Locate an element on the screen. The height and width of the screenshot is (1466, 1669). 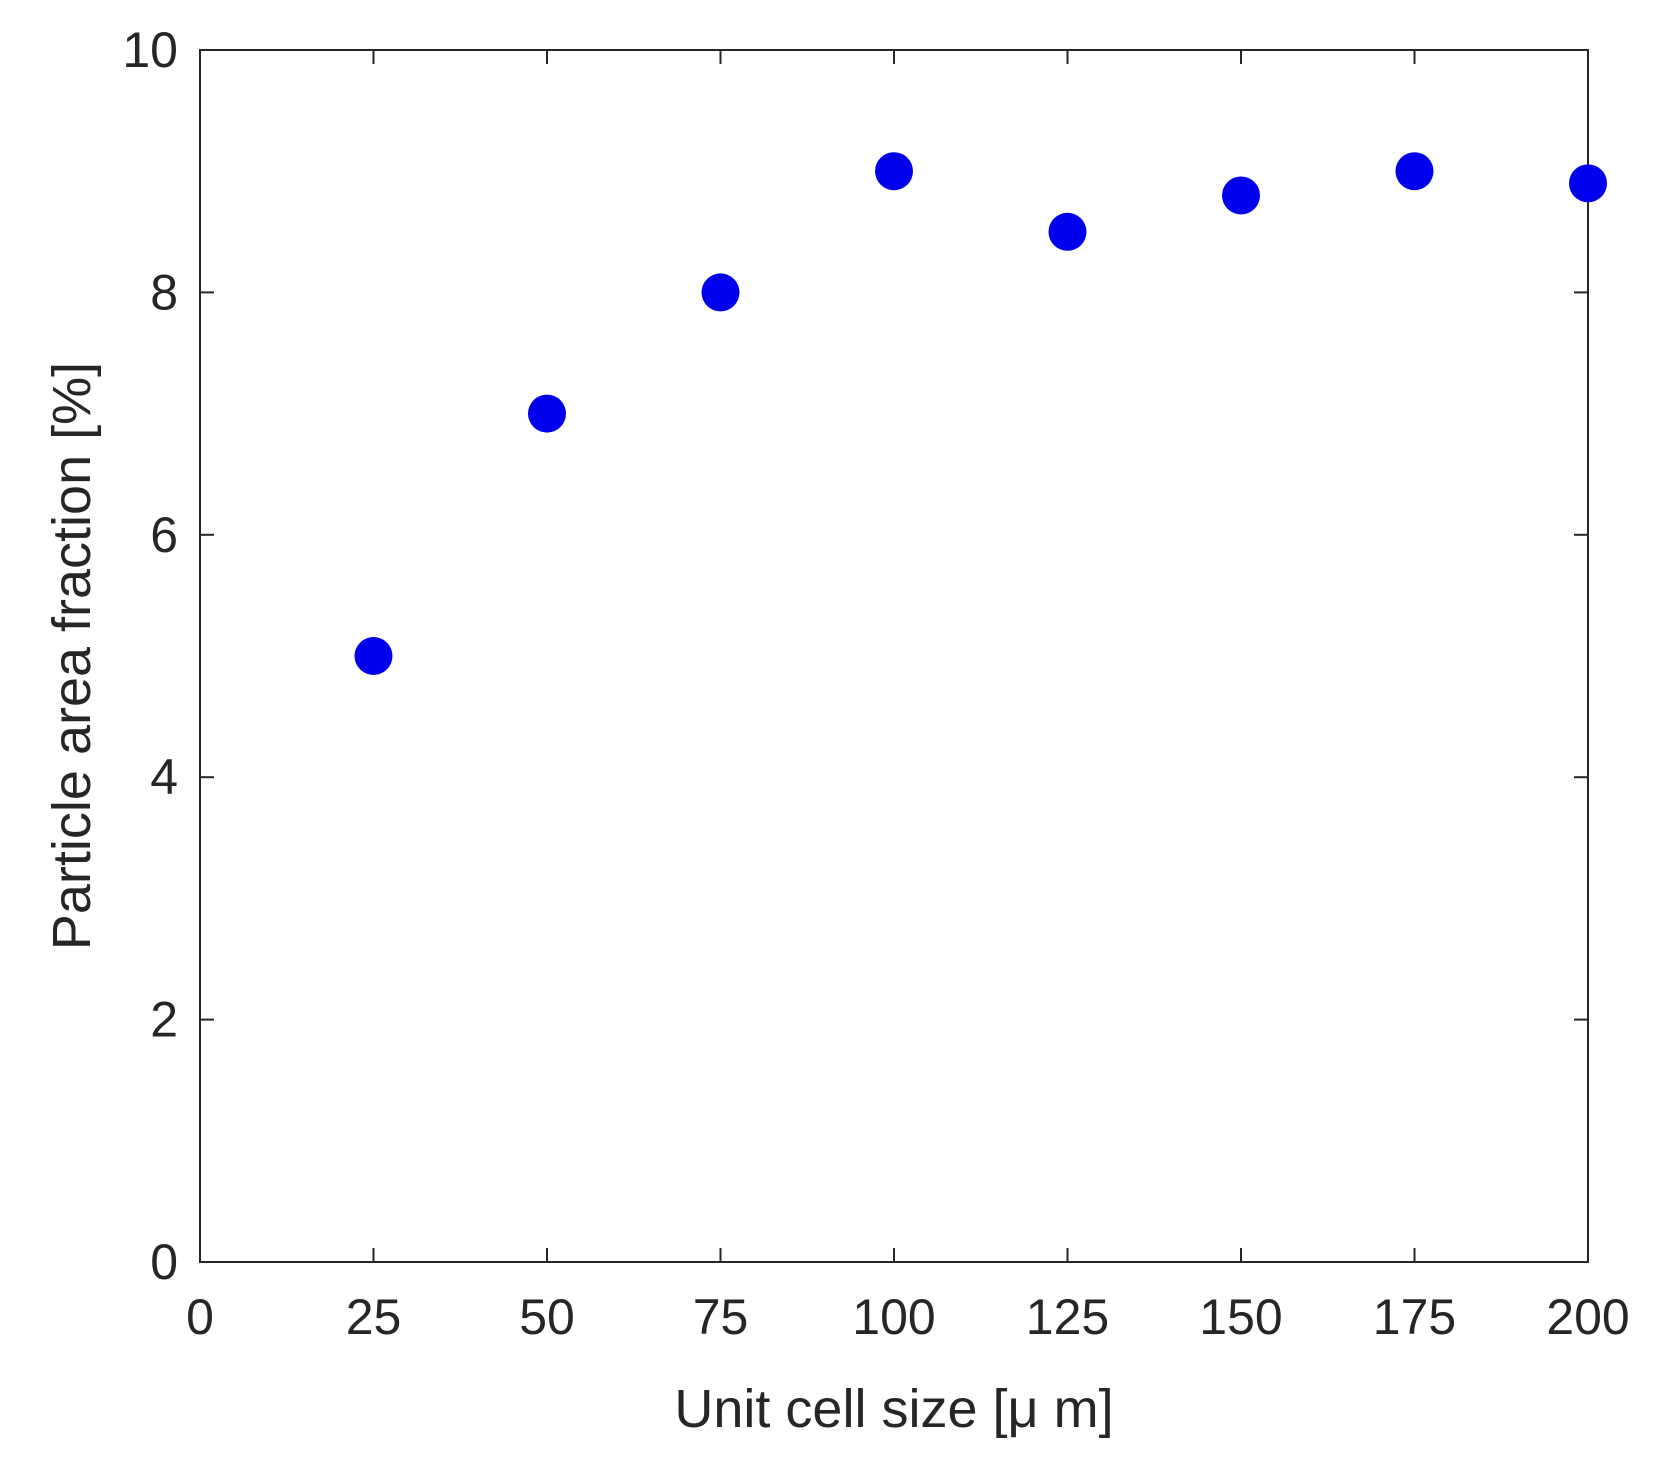
x-tick-label: 75 is located at coordinates (721, 1317).